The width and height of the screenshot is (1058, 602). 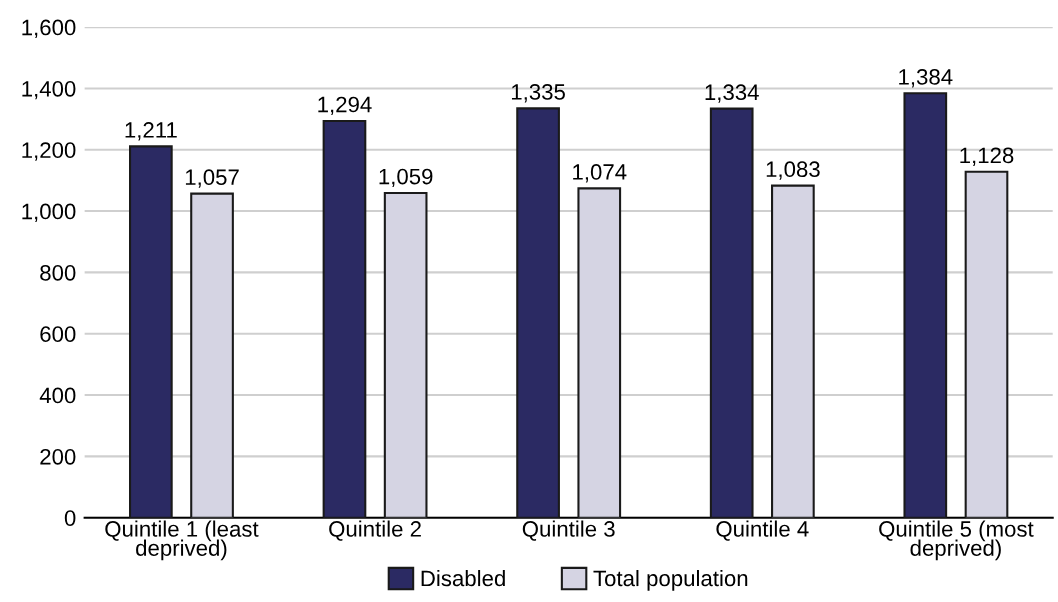 I want to click on data-label: 1,128, so click(x=987, y=156).